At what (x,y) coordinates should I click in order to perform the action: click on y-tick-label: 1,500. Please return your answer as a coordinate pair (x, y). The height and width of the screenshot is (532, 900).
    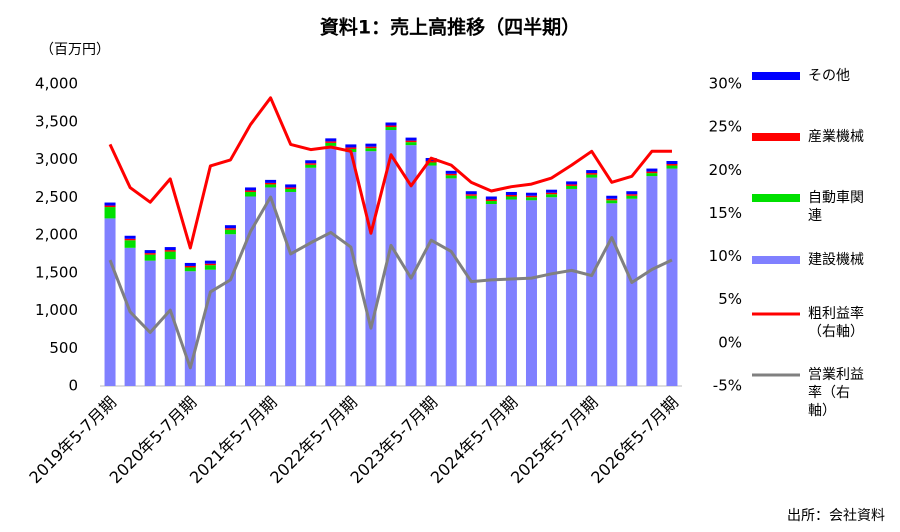
    Looking at the image, I should click on (56, 272).